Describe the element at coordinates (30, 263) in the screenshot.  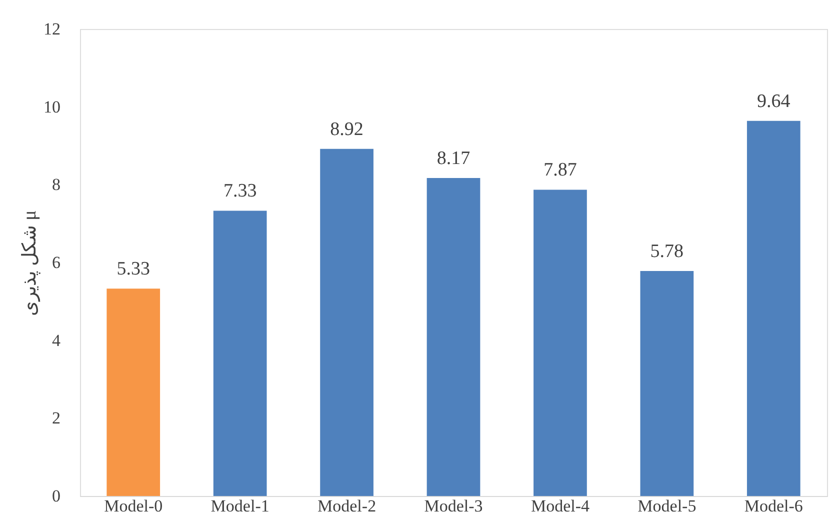
I see `y-axis-title: شکل پذیری μ` at that location.